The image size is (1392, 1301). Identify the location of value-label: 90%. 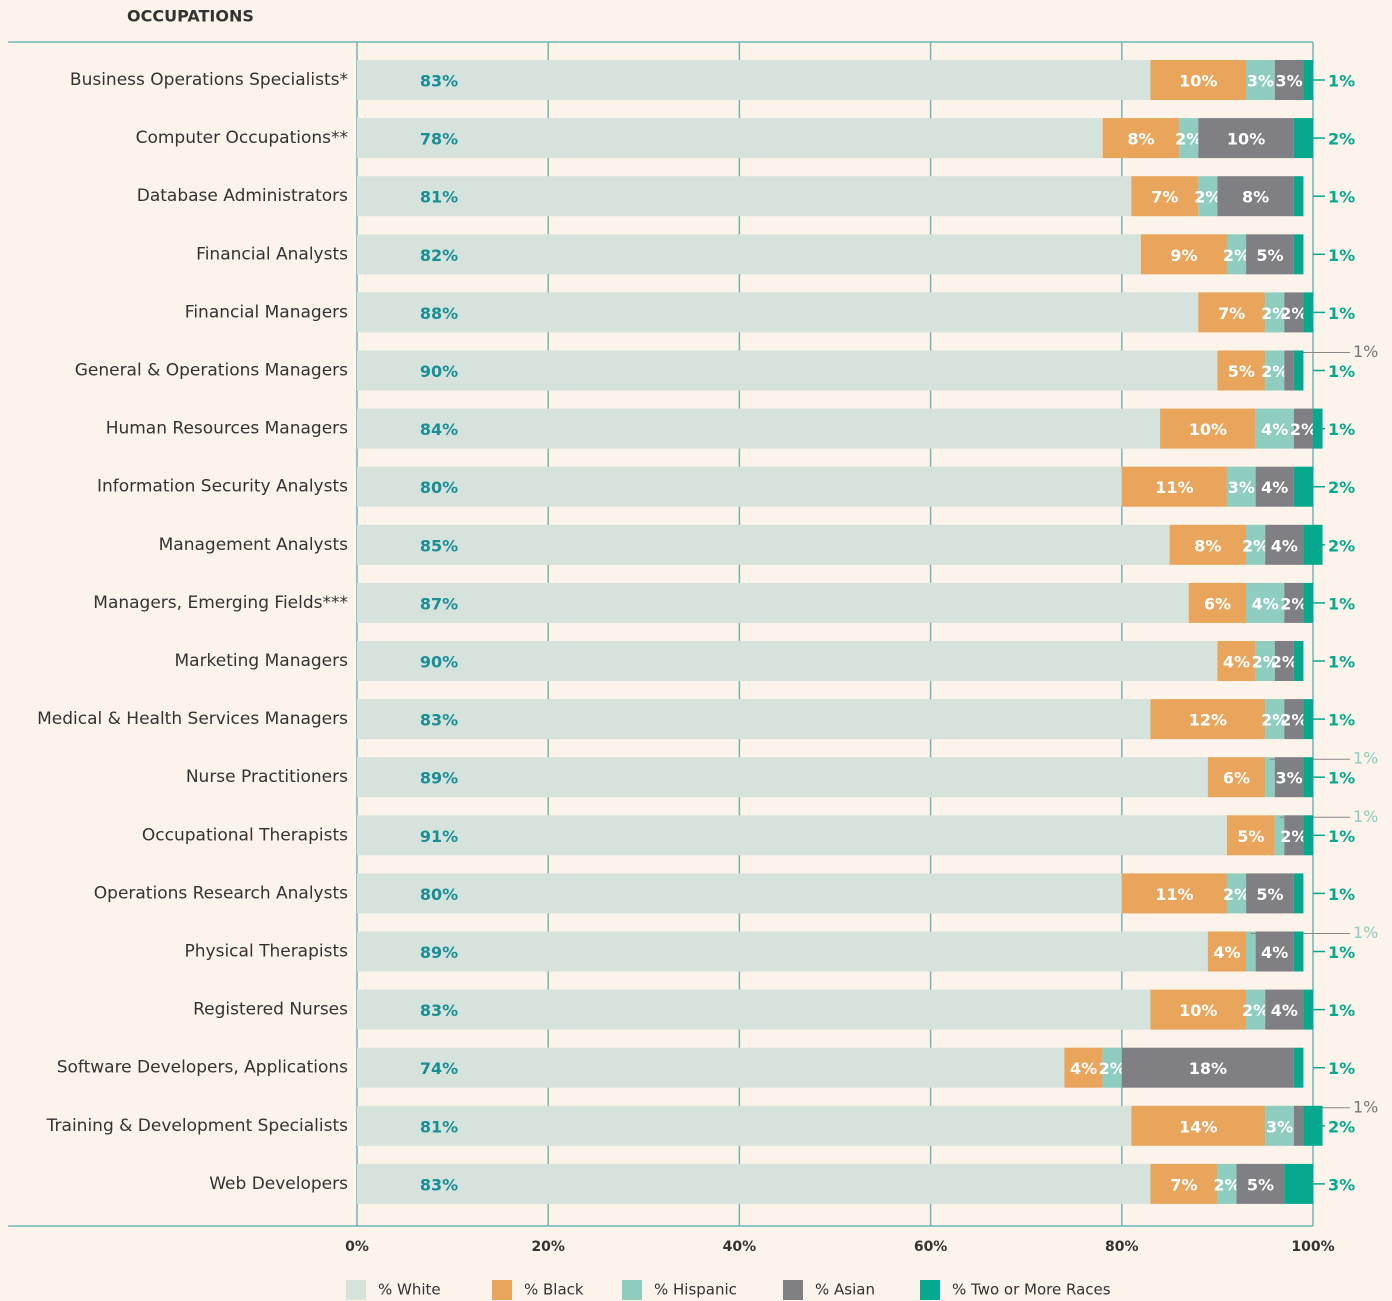
(439, 662).